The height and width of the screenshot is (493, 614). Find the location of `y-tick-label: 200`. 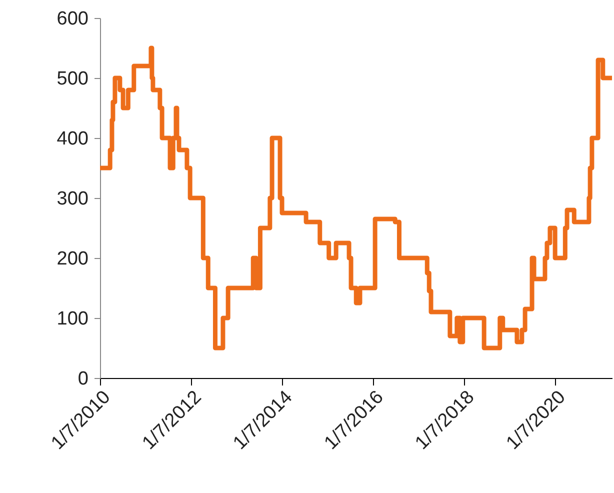

y-tick-label: 200 is located at coordinates (72, 259).